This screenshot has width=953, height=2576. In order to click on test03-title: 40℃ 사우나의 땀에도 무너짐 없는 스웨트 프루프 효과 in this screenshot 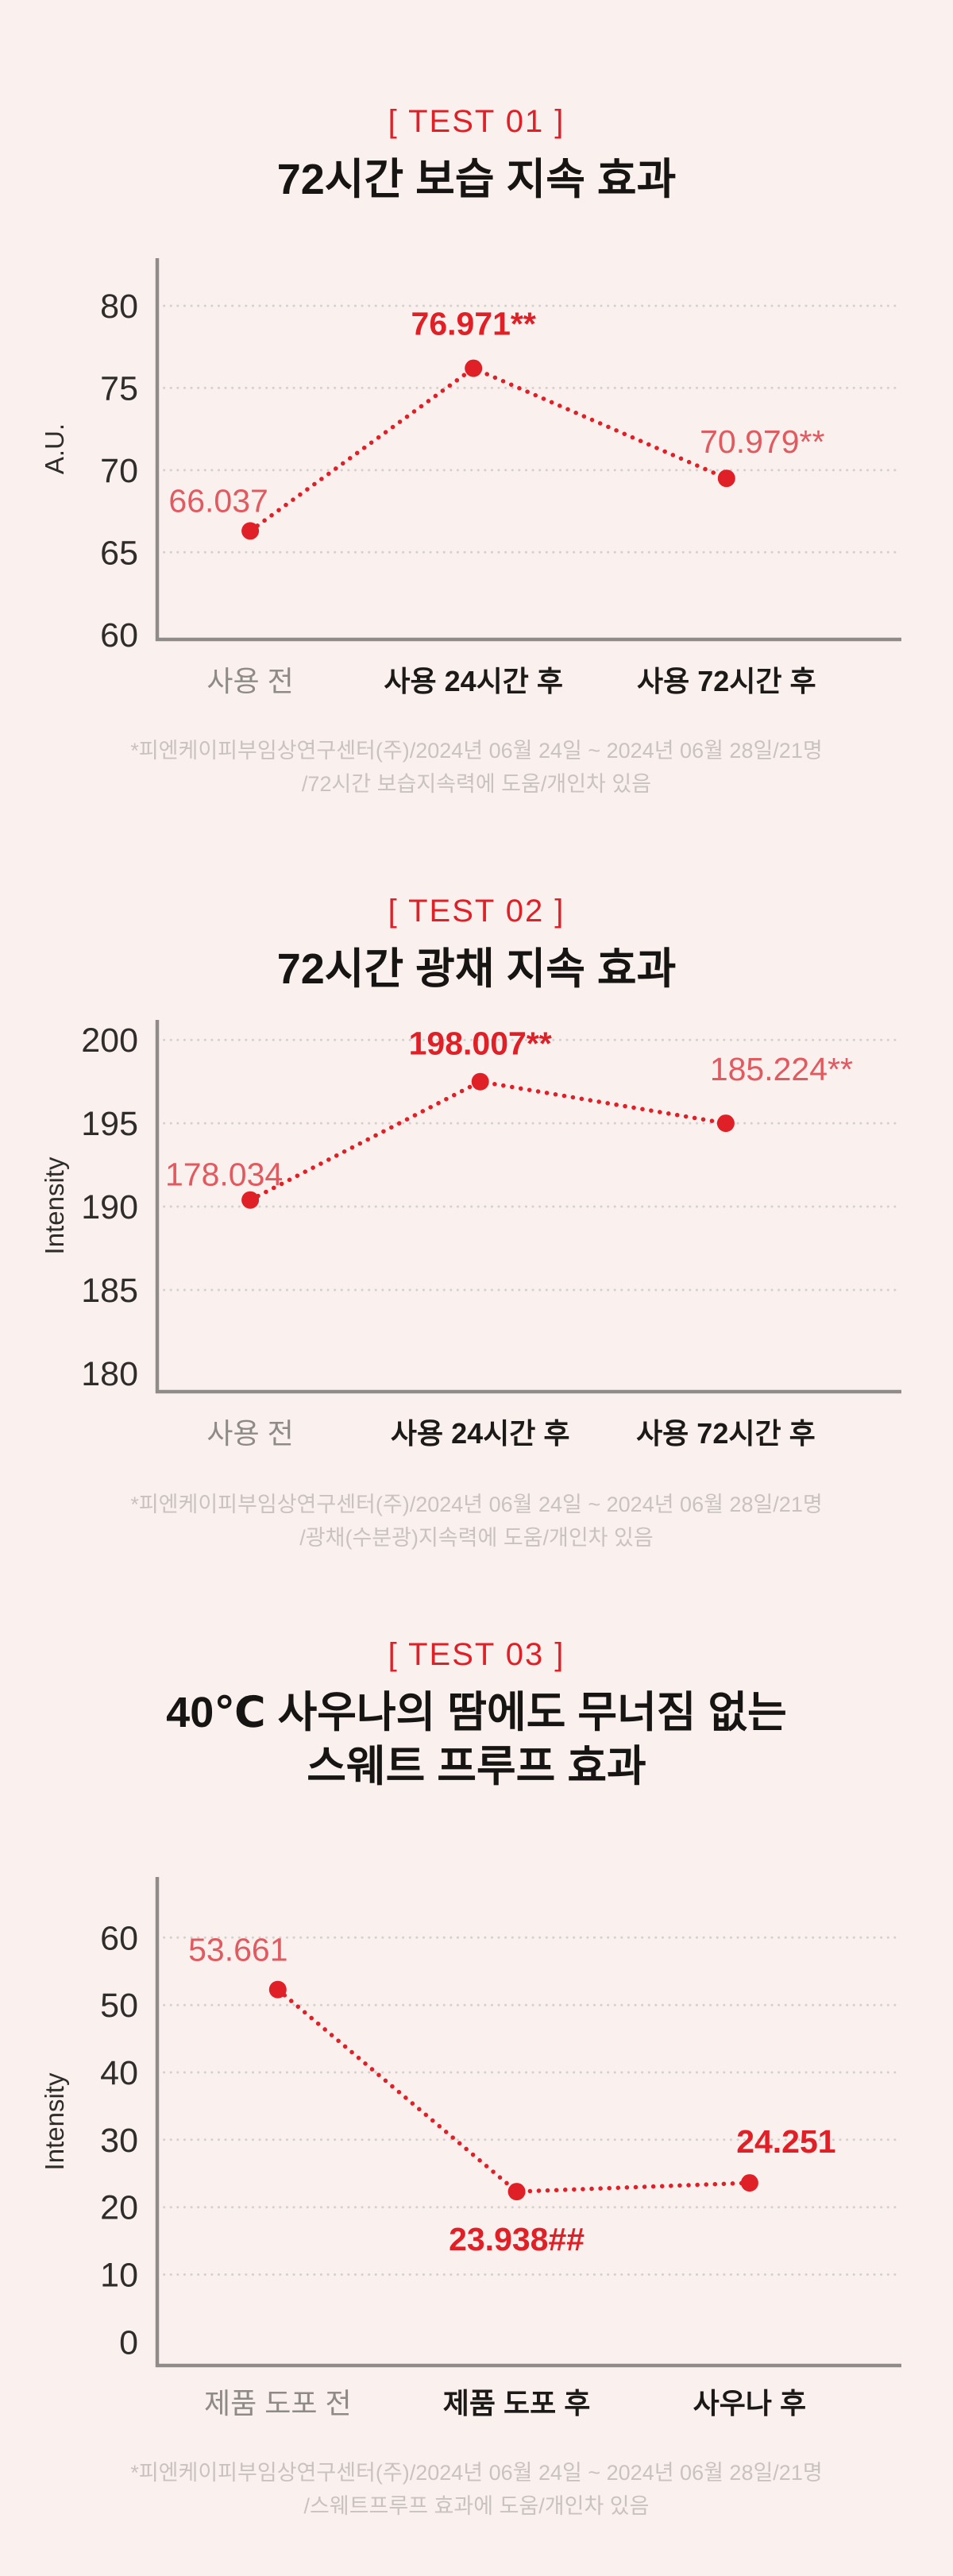, I will do `click(476, 1740)`.